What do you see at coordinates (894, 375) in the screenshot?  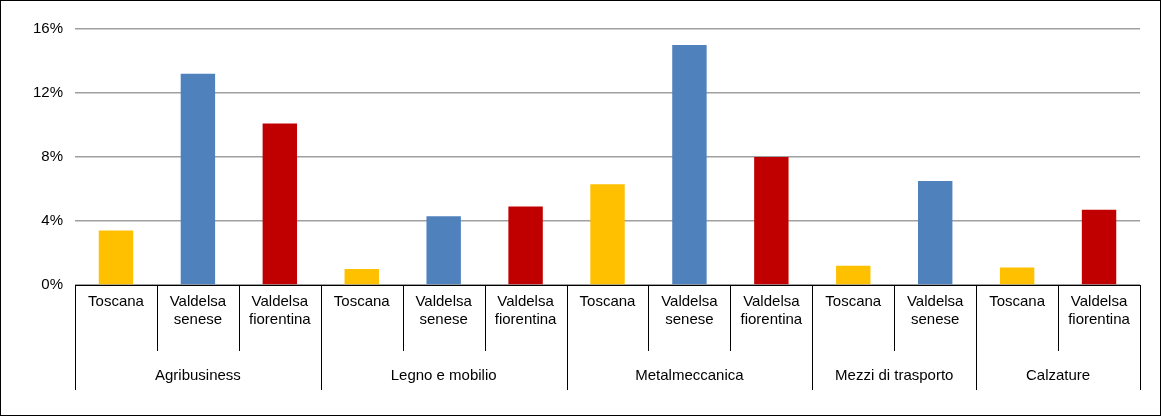 I see `text: Mezzi di trasporto` at bounding box center [894, 375].